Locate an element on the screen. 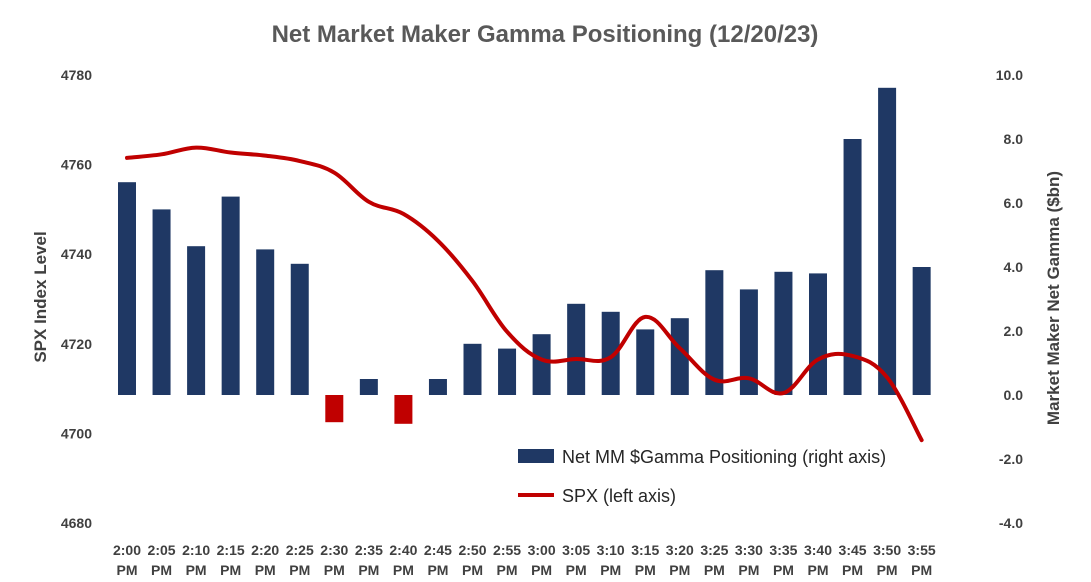  right-tick-label: 2.0 is located at coordinates (1014, 331).